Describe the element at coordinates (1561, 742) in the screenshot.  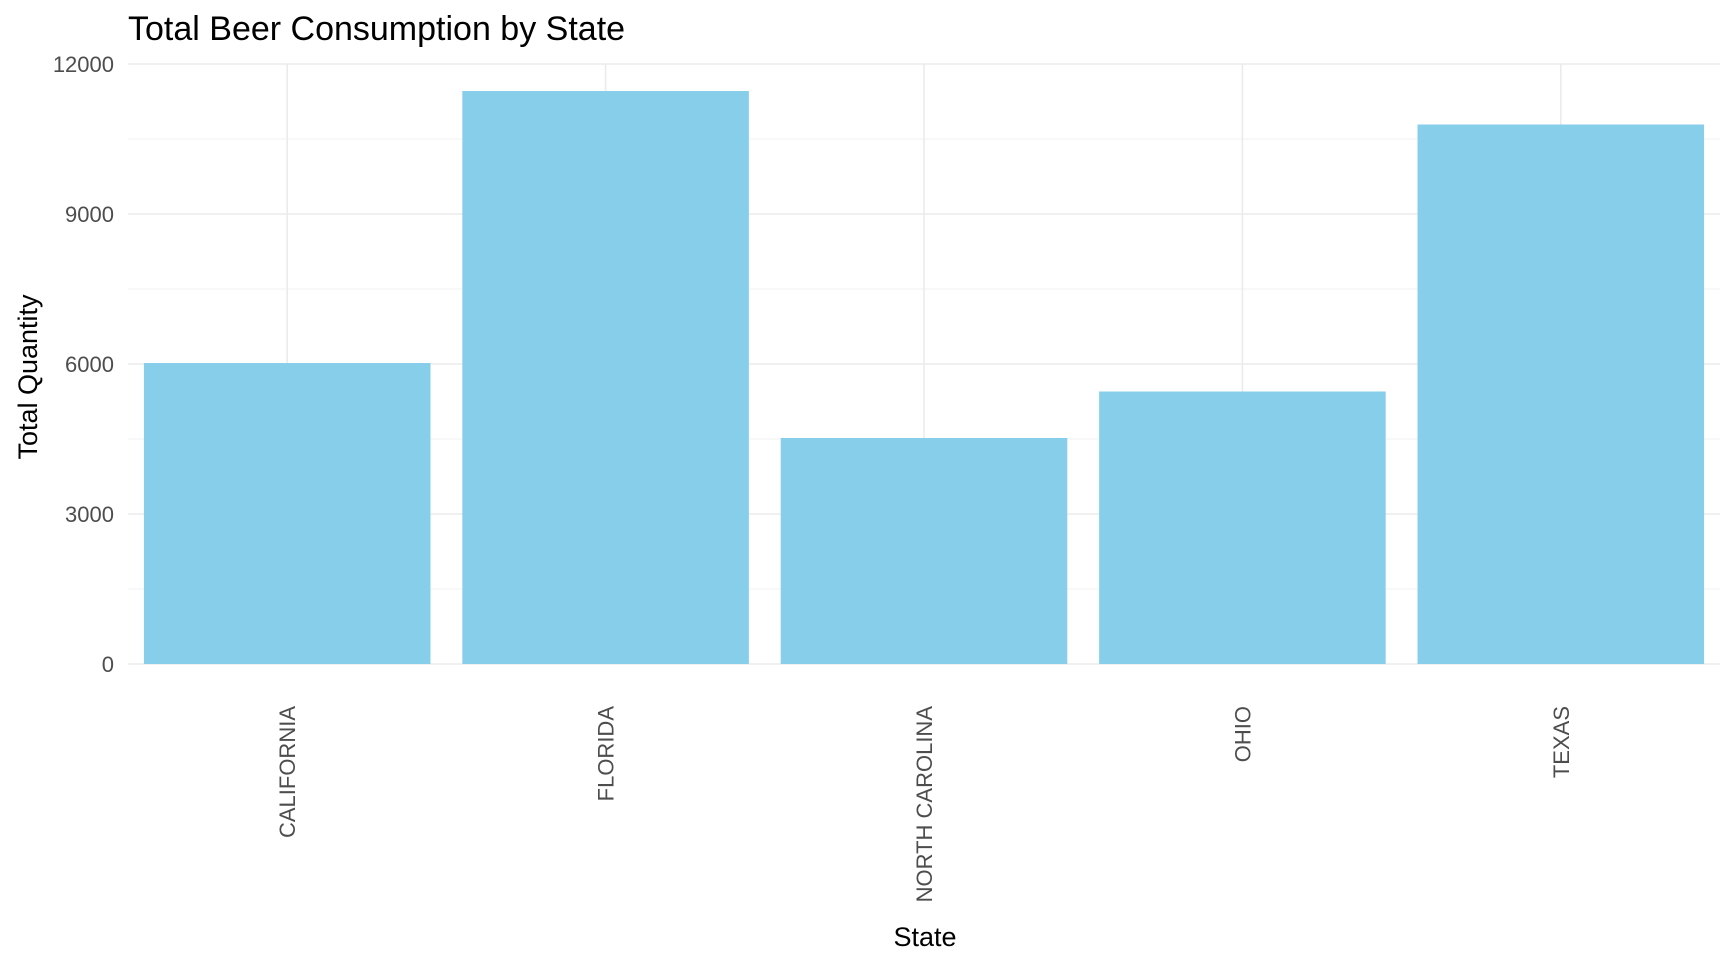
I see `x-tick-label: TEXAS` at that location.